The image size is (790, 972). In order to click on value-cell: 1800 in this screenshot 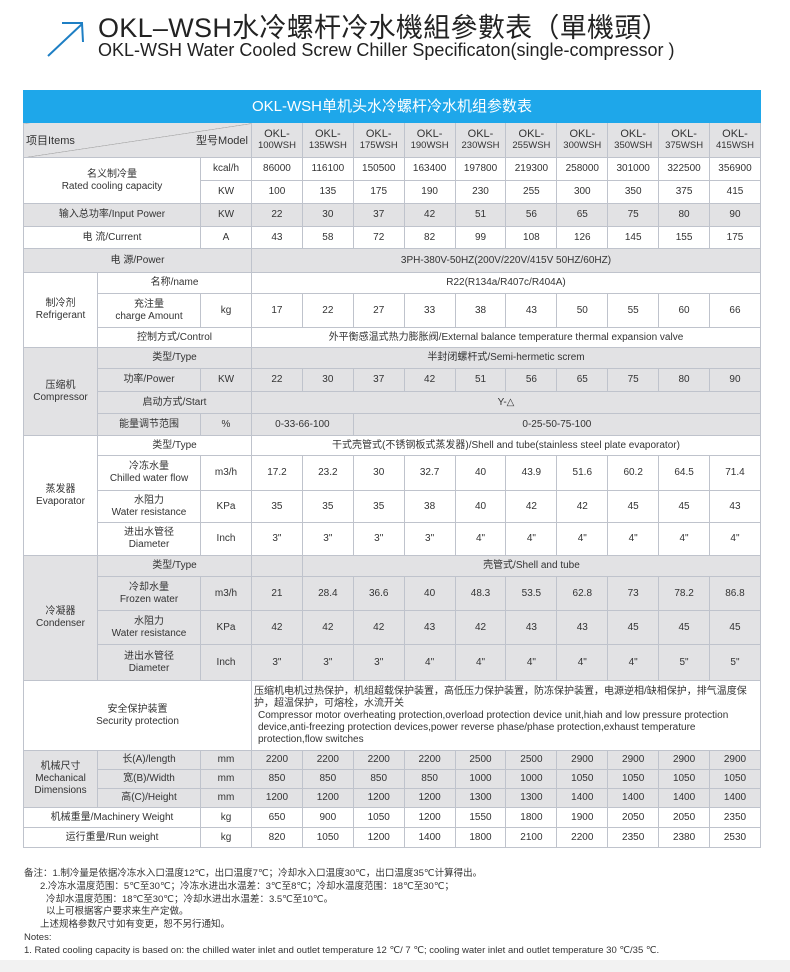, I will do `click(531, 817)`.